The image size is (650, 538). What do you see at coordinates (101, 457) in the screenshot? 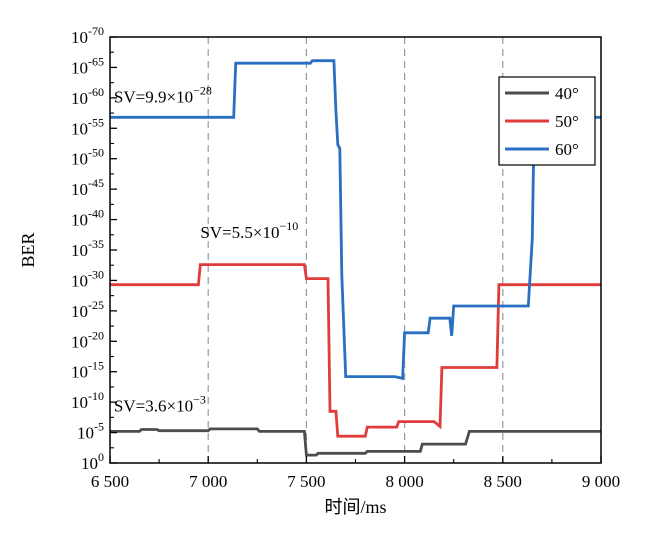
I see `y-tick-exponent: 0` at bounding box center [101, 457].